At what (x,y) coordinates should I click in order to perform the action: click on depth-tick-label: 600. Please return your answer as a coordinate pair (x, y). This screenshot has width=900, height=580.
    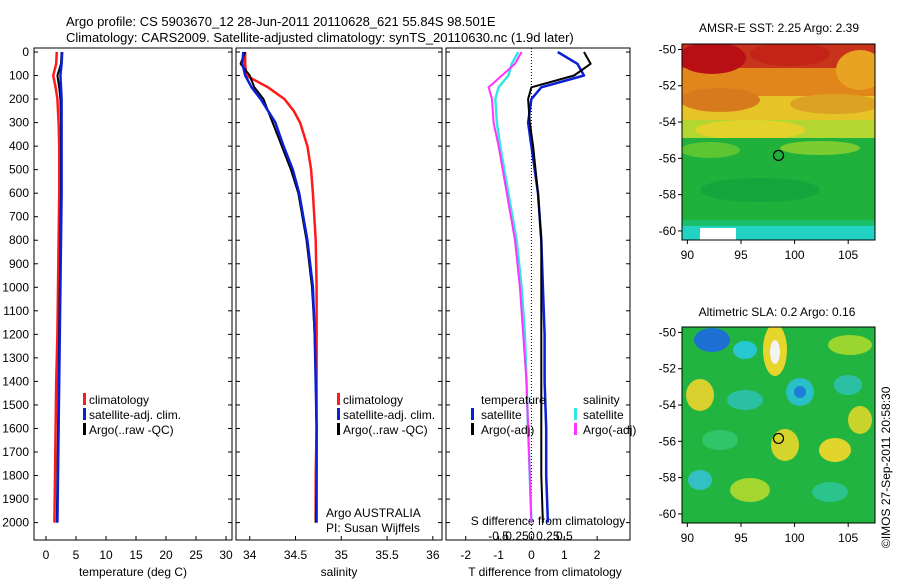
    Looking at the image, I should click on (19, 193).